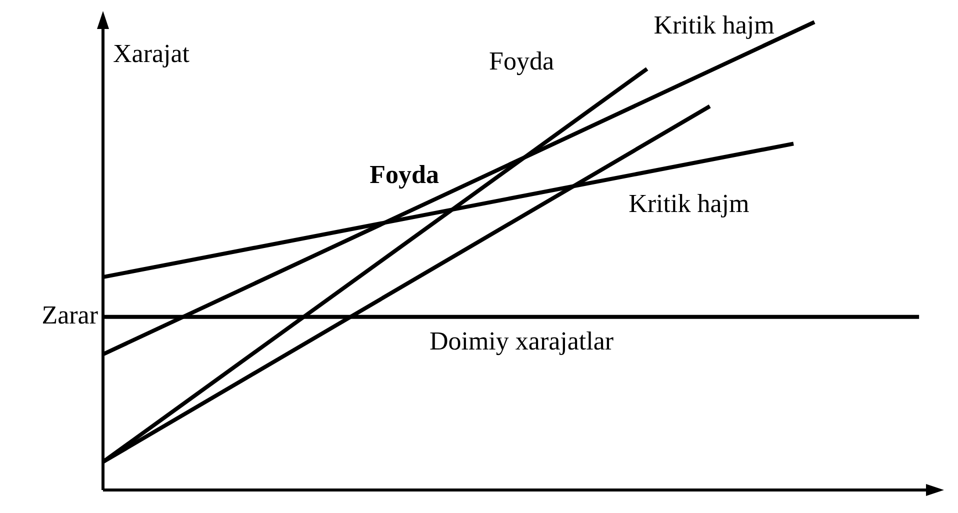 The image size is (958, 513). Describe the element at coordinates (70, 315) in the screenshot. I see `text: Zarar` at that location.